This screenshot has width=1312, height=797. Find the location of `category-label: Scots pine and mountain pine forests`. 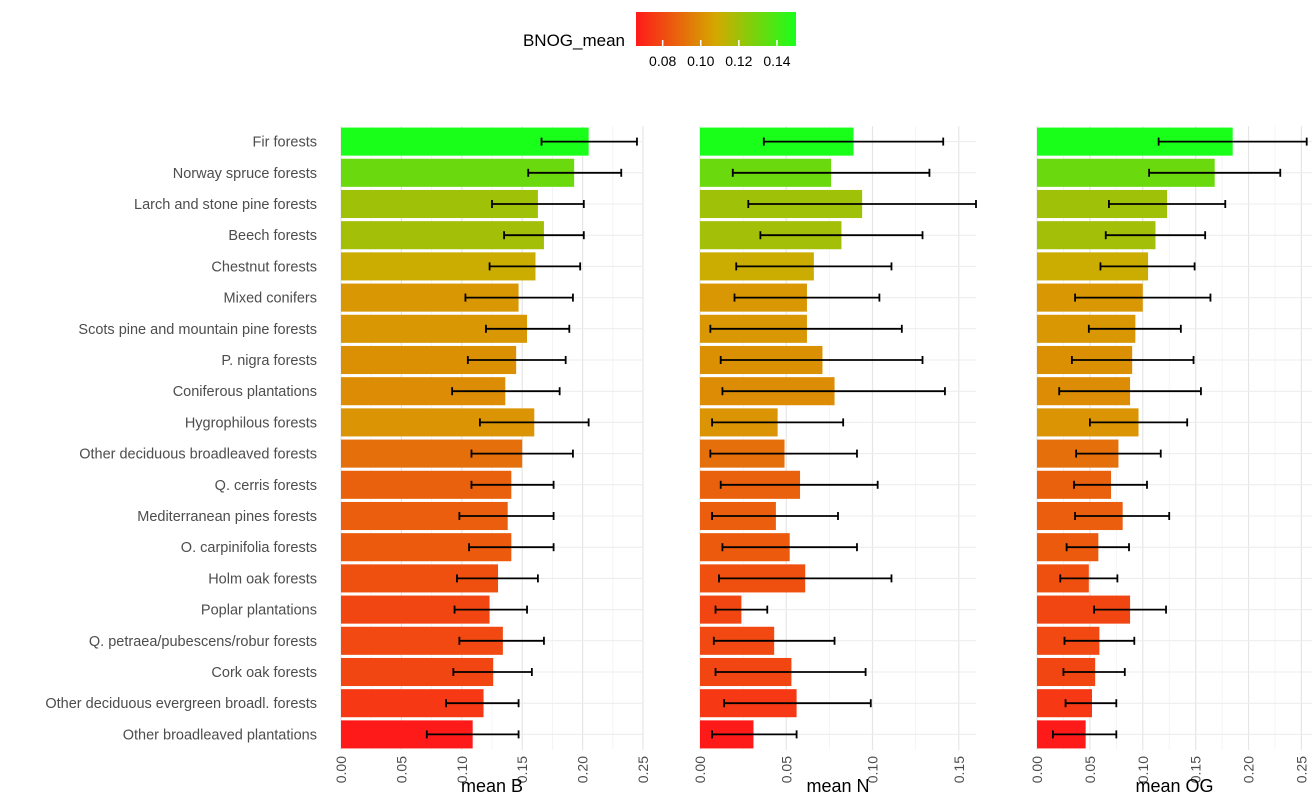

category-label: Scots pine and mountain pine forests is located at coordinates (197, 330).